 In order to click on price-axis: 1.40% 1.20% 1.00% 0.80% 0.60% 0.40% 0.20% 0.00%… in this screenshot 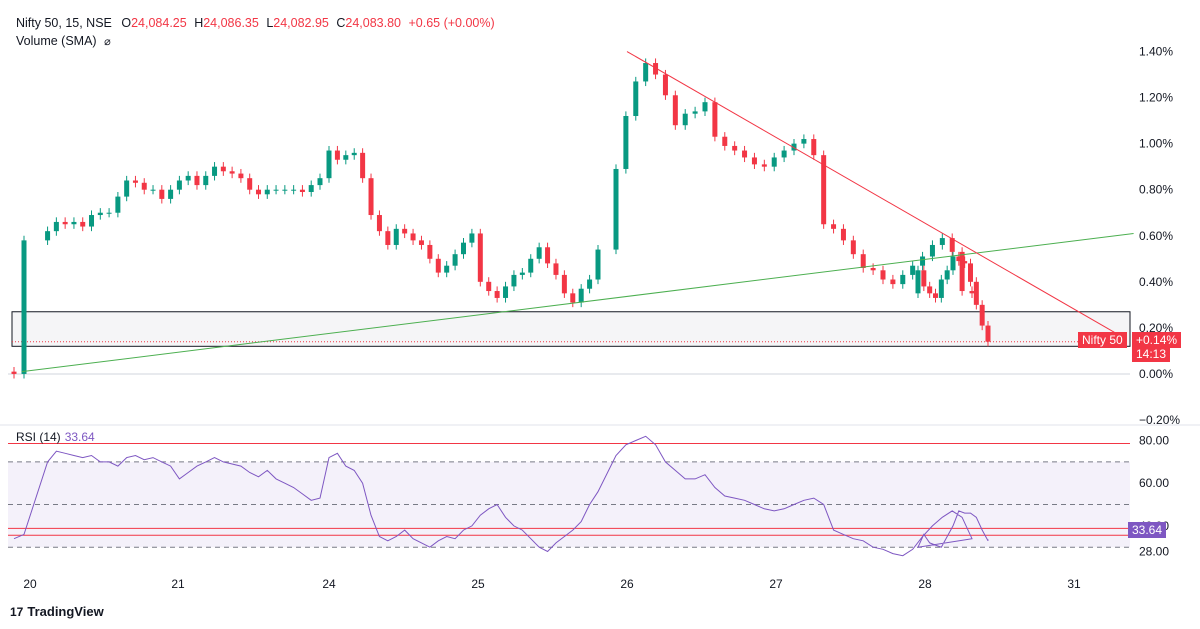, I will do `click(1159, 302)`.